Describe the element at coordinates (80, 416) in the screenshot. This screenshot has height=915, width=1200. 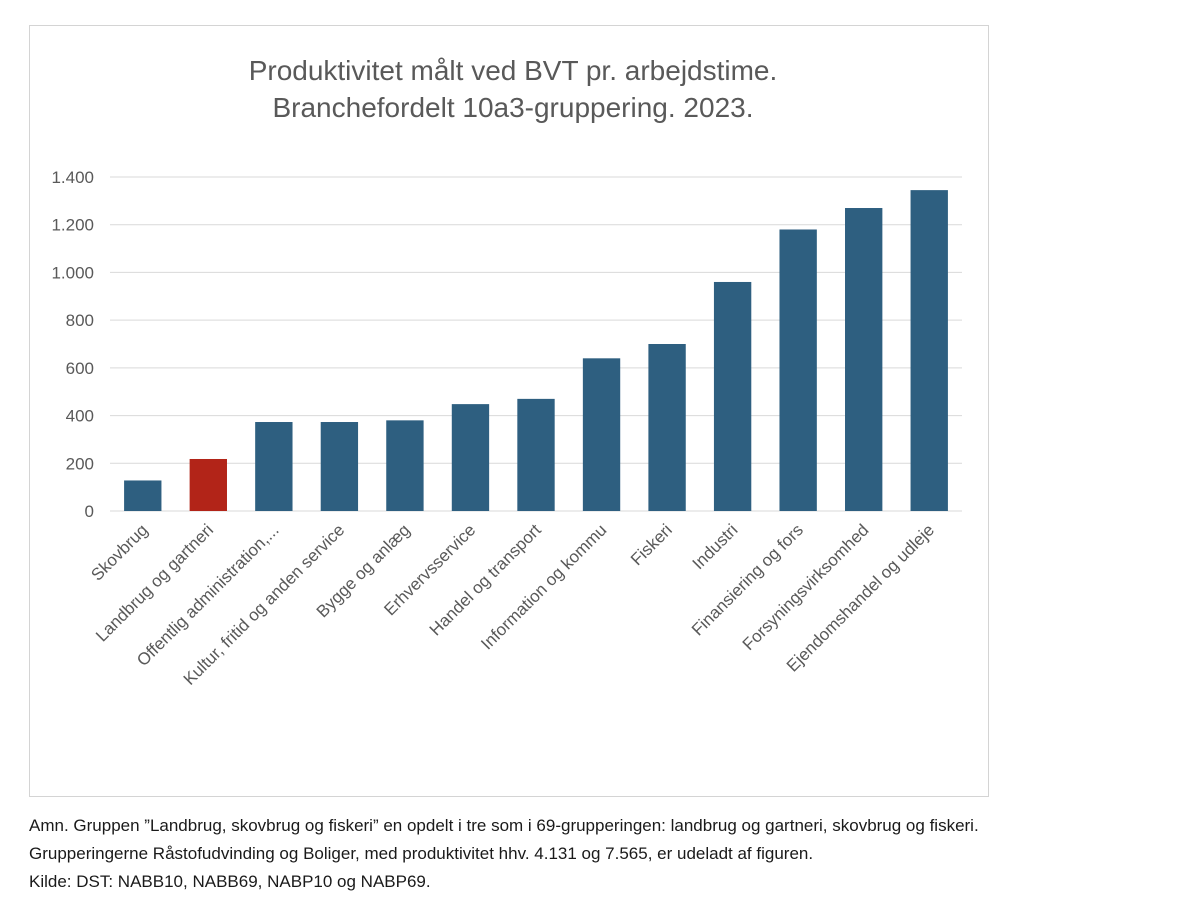
I see `y-tick-label: 400` at that location.